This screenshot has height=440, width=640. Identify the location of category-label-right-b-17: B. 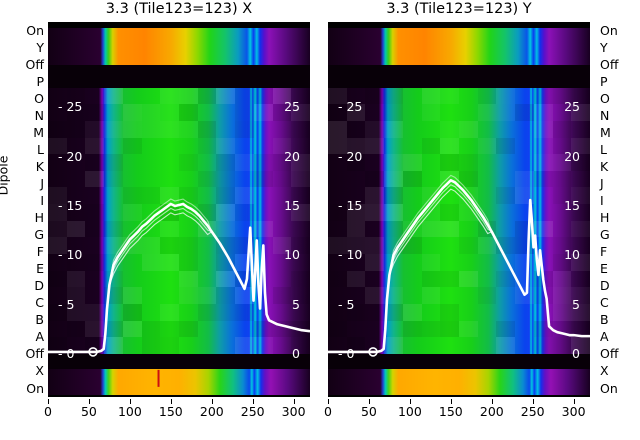
(604, 320).